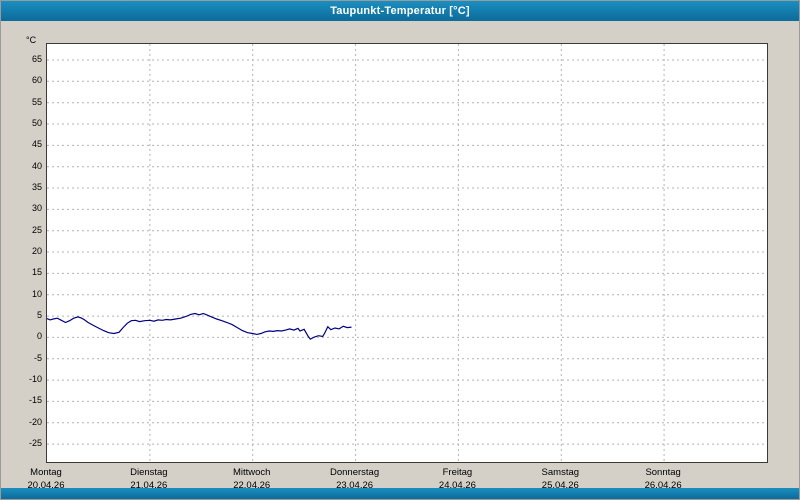  What do you see at coordinates (36, 251) in the screenshot?
I see `y-tick-label: 20` at bounding box center [36, 251].